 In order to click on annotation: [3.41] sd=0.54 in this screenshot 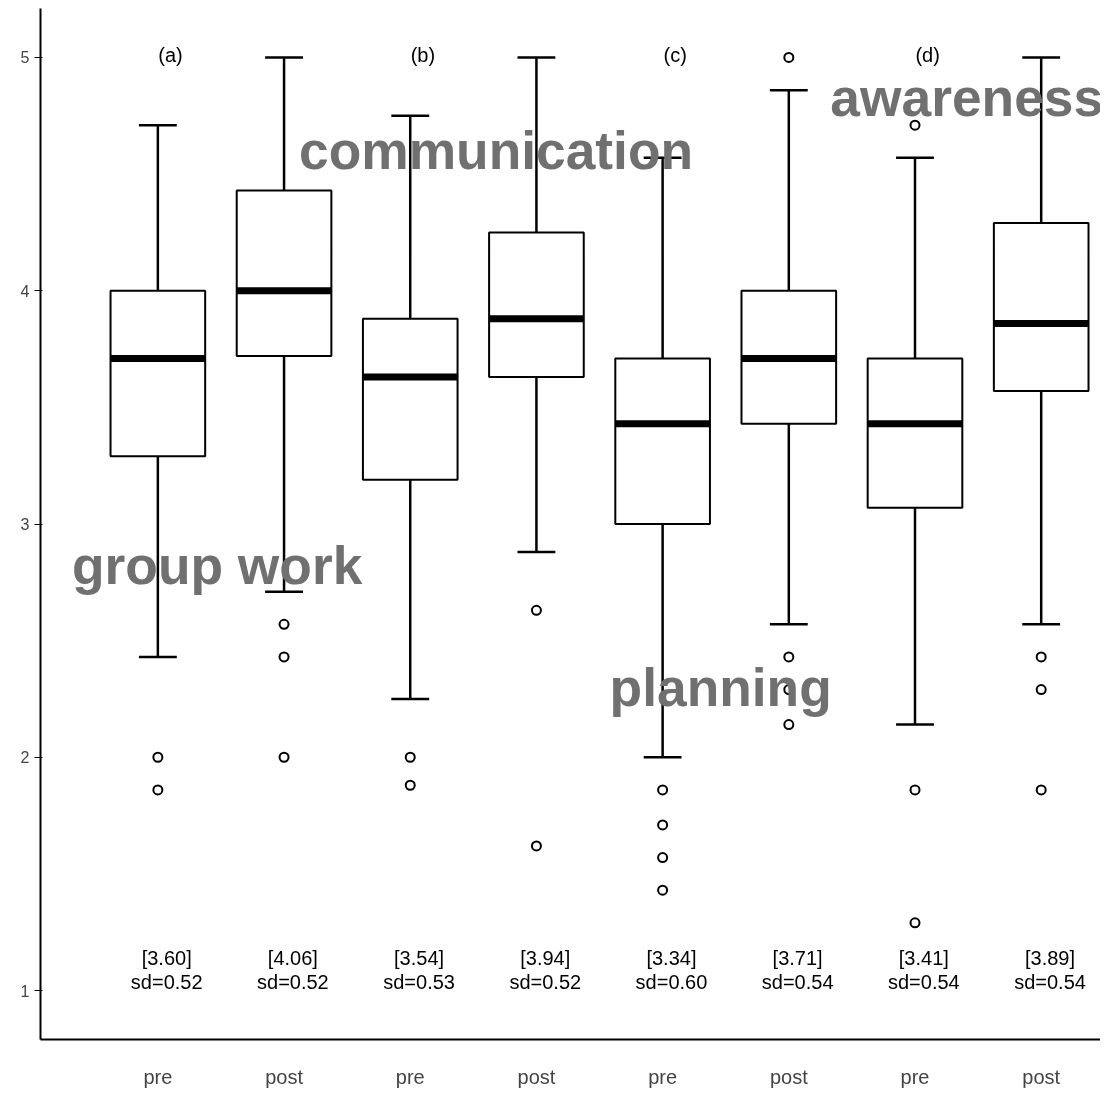, I will do `click(923, 969)`.